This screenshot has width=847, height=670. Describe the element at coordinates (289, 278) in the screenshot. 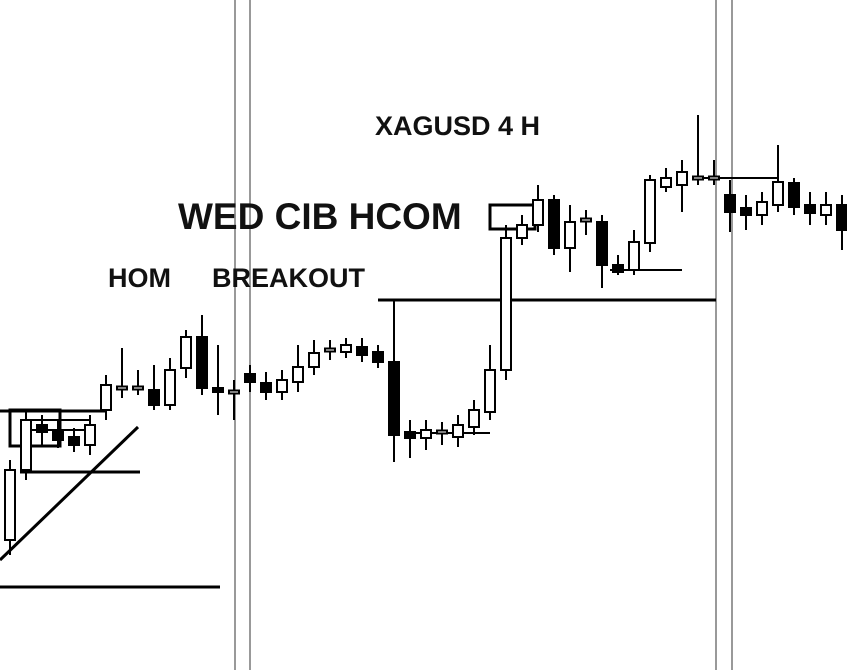

I see `annotation: BREAKOUT` at that location.